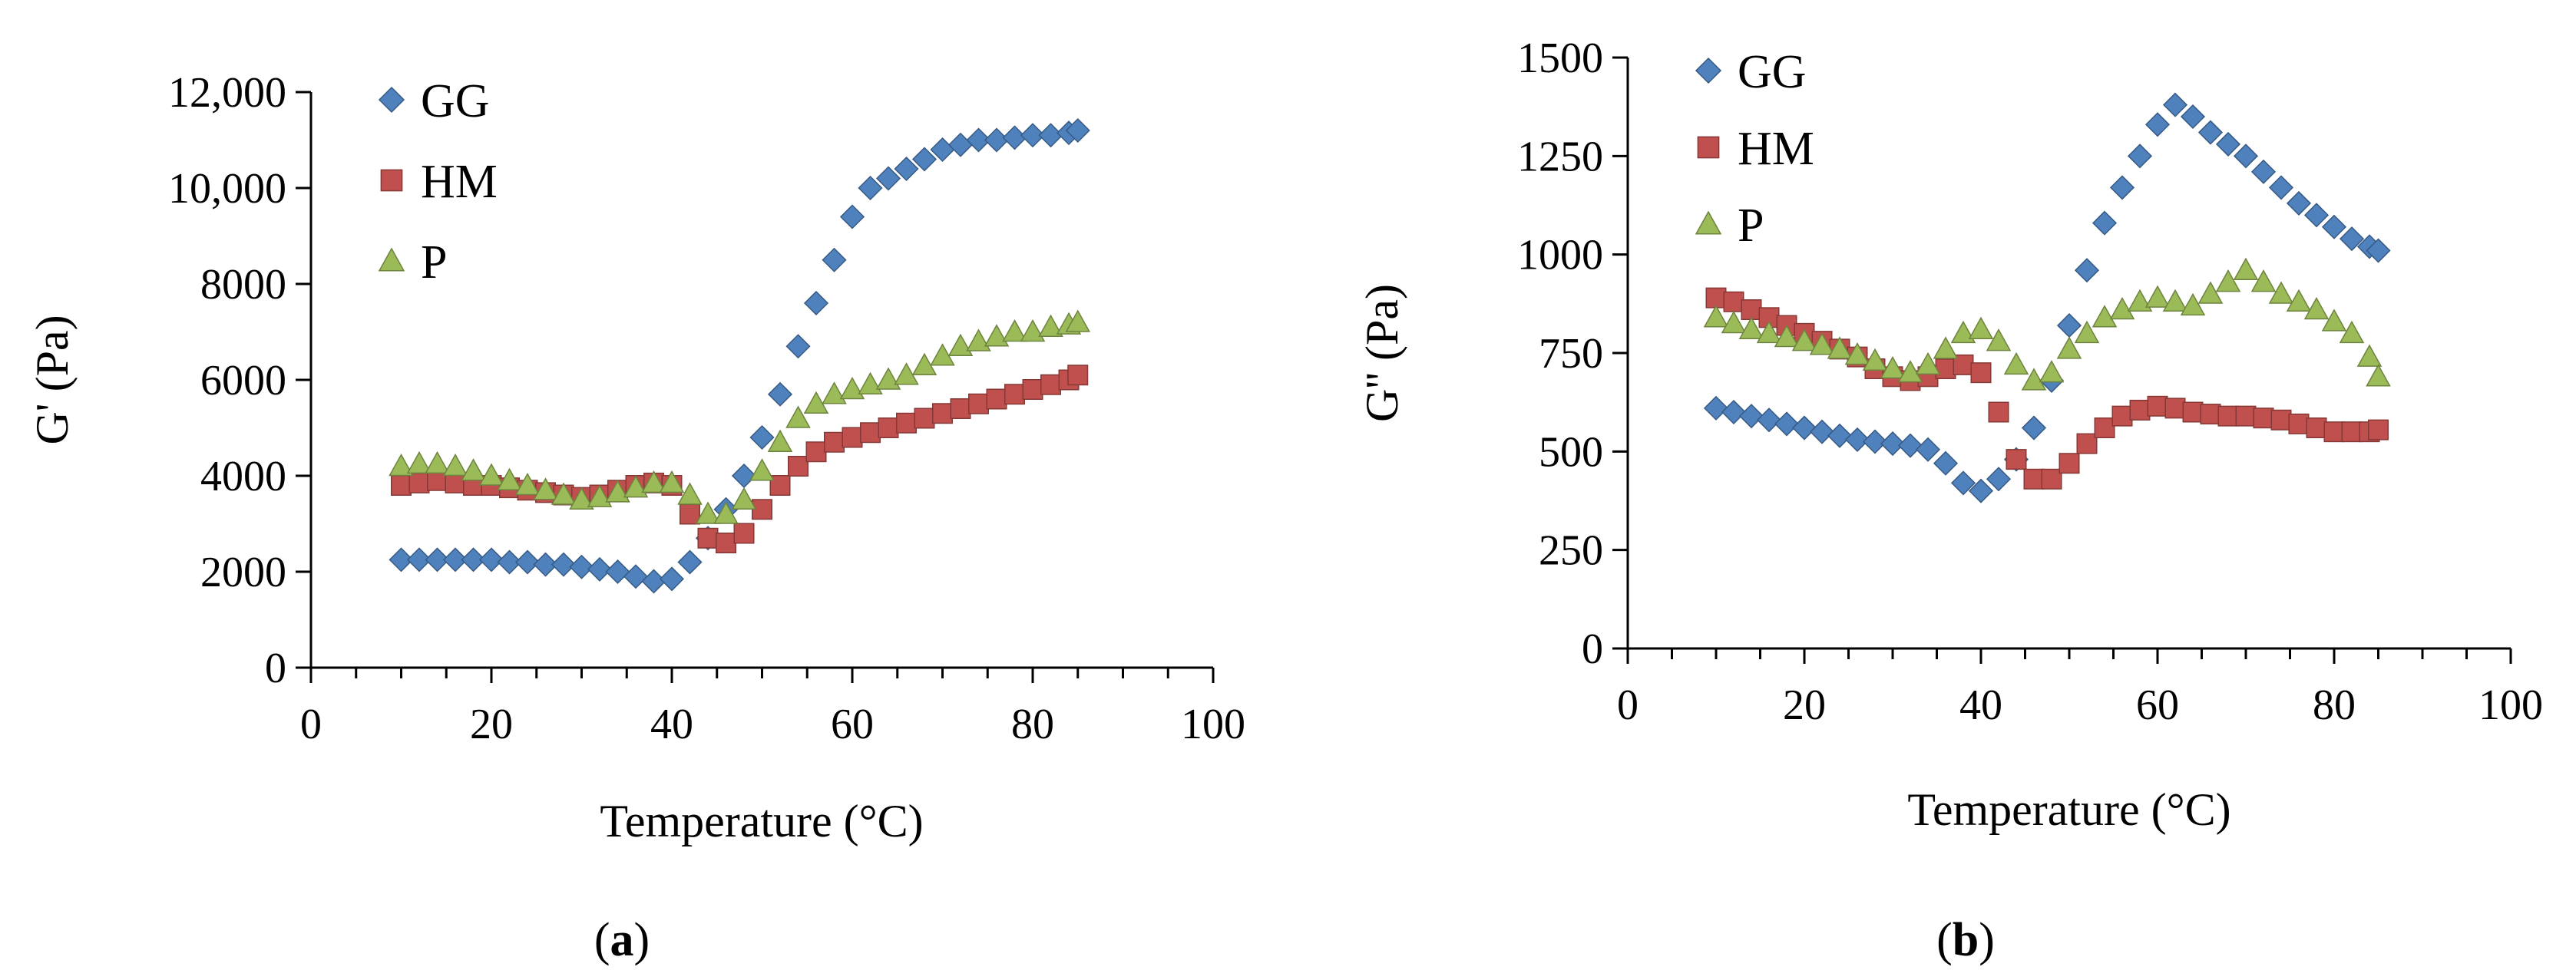 This screenshot has height=980, width=2576. What do you see at coordinates (1729, 226) in the screenshot?
I see `panel-b-legend-item-p: P` at bounding box center [1729, 226].